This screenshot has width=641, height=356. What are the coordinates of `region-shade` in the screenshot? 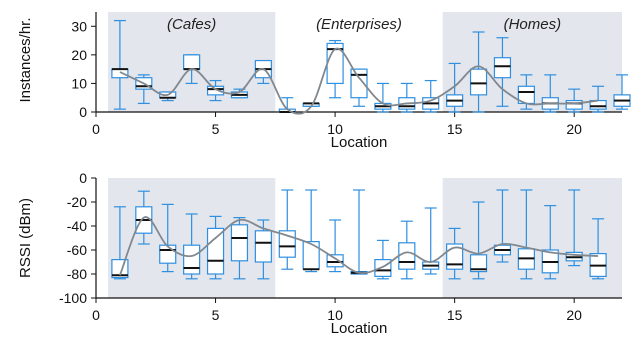 It's located at (532, 238).